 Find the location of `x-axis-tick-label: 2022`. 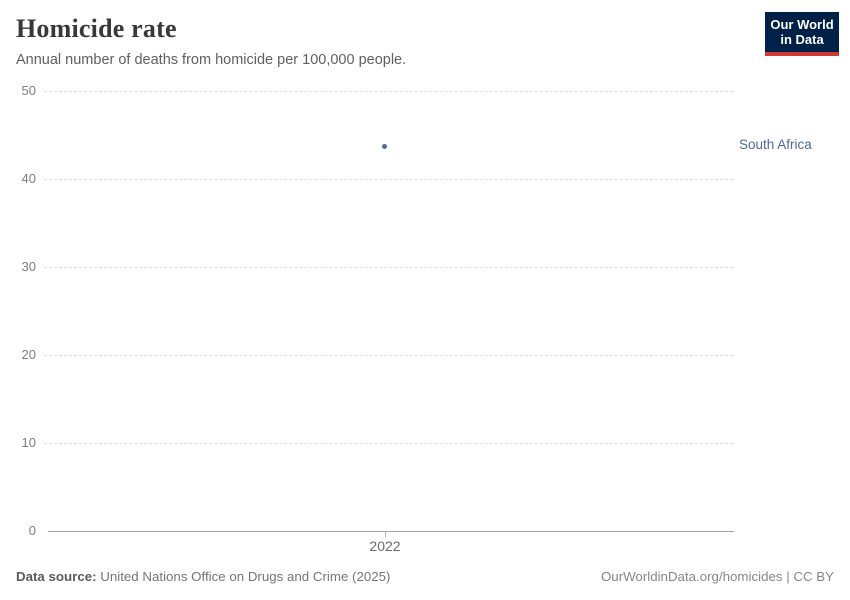

x-axis-tick-label: 2022 is located at coordinates (385, 546).